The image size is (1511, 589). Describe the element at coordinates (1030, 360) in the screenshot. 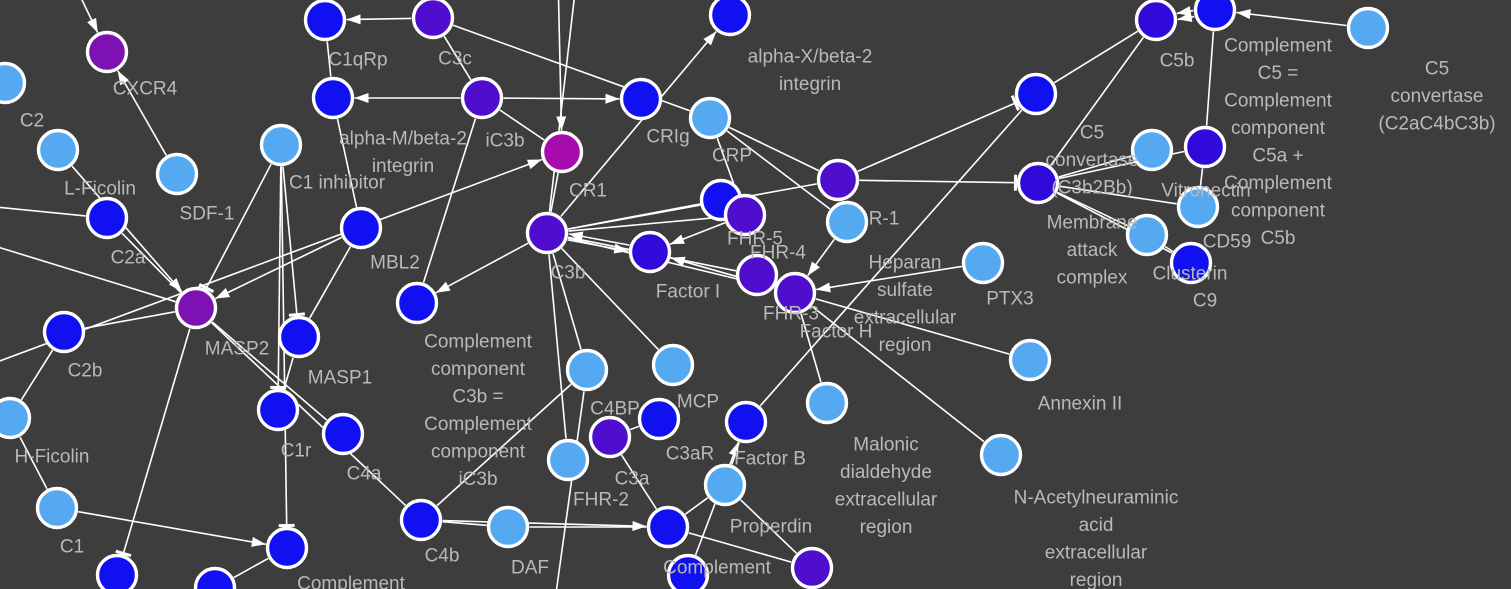

I see `node-annexin` at that location.